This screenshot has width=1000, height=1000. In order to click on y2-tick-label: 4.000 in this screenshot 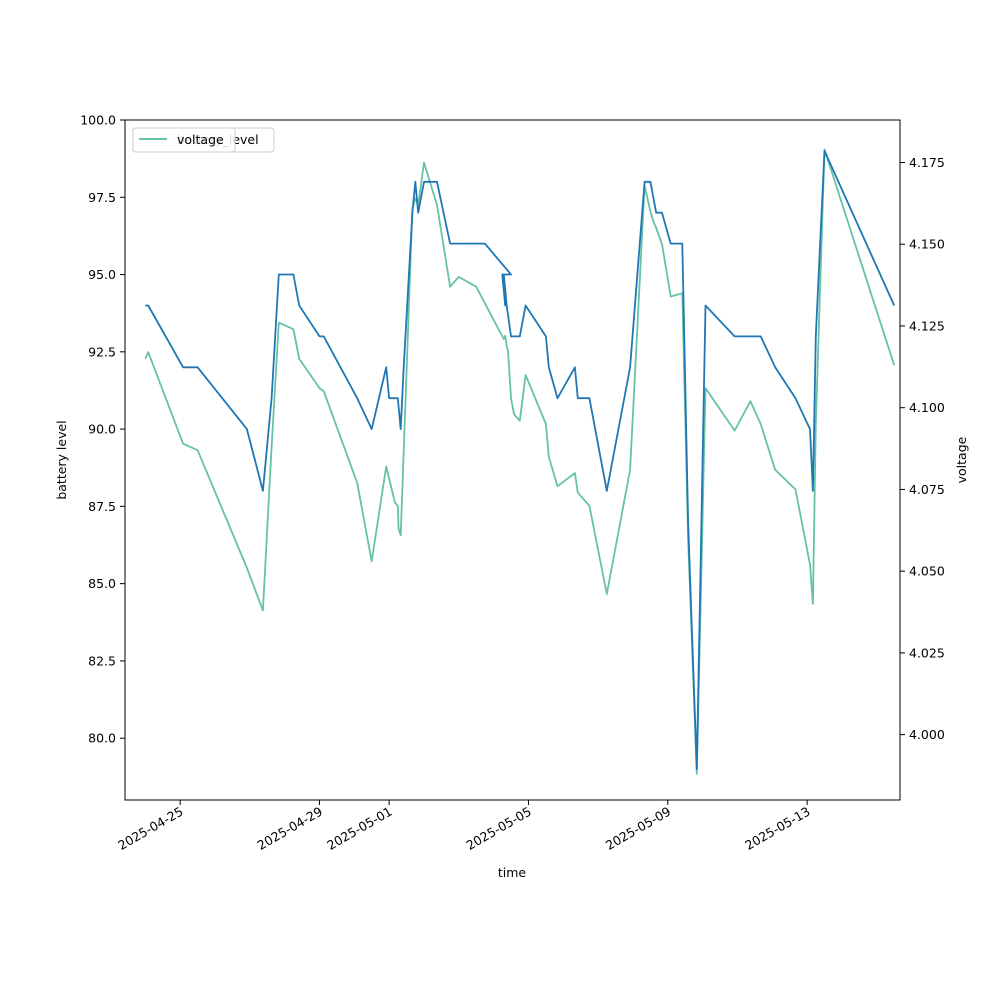, I will do `click(927, 734)`.